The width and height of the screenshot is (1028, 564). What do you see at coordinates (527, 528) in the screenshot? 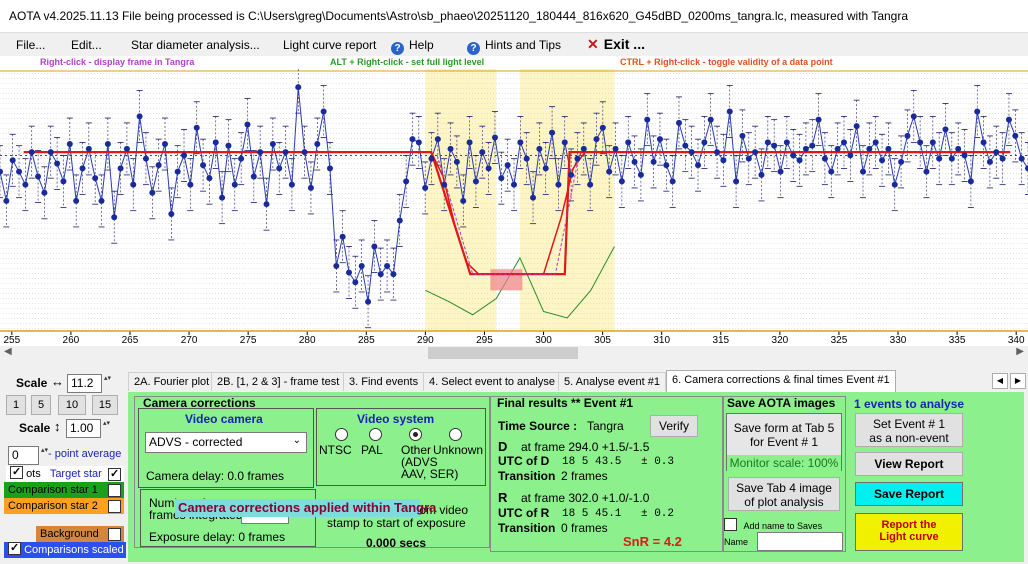
I see `trans-r-label: Transition` at bounding box center [527, 528].